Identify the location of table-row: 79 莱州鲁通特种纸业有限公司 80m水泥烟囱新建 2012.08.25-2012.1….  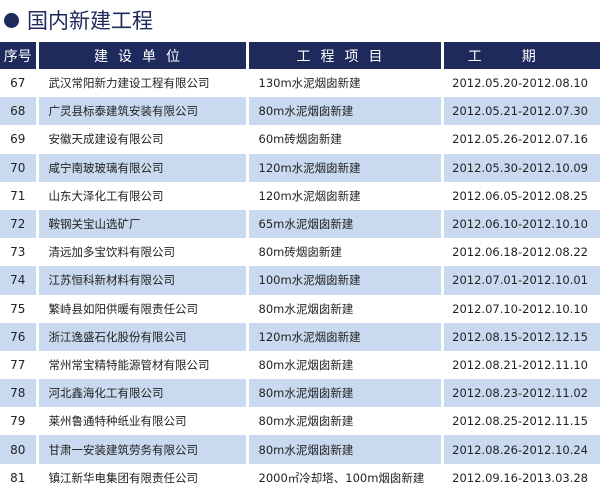
(300, 421).